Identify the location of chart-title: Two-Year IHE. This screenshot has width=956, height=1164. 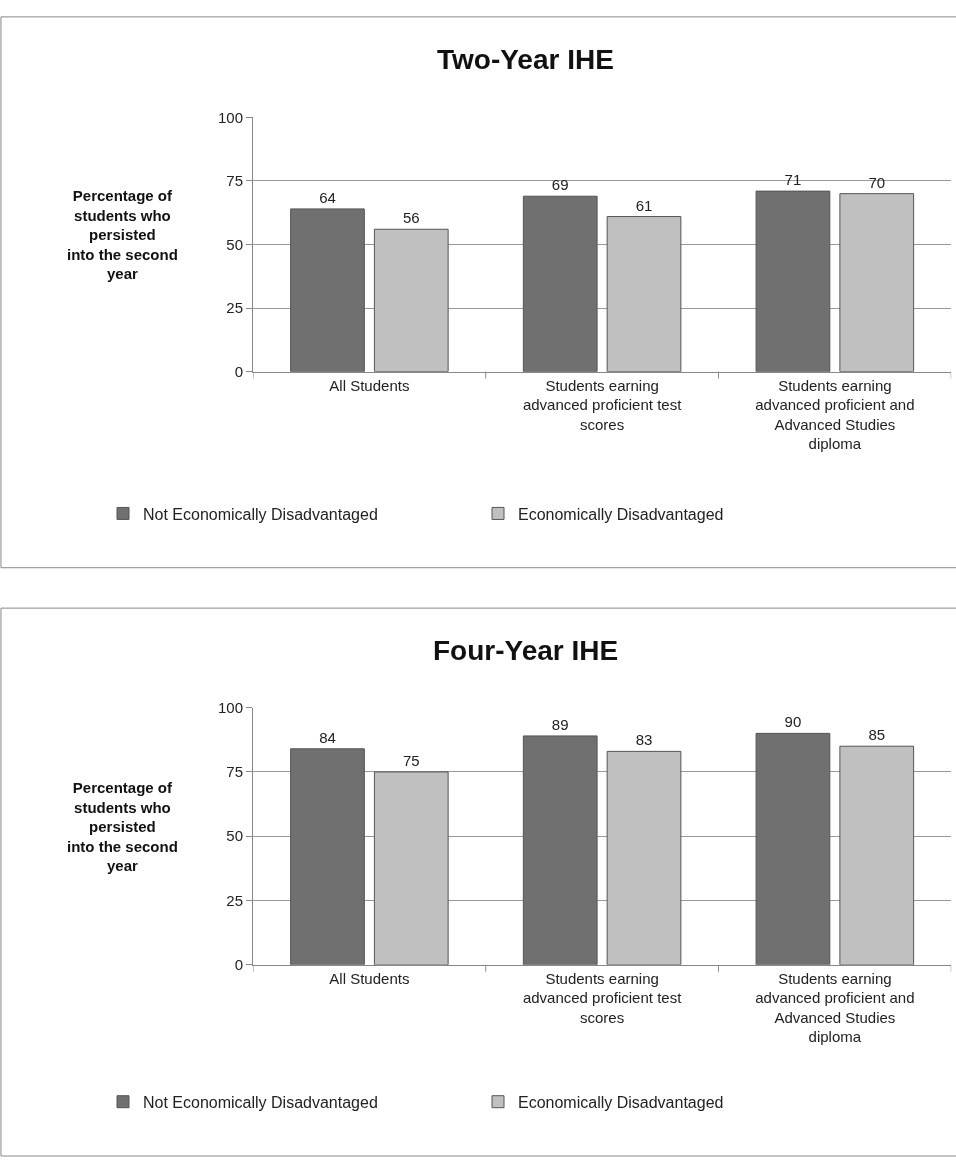
(525, 59).